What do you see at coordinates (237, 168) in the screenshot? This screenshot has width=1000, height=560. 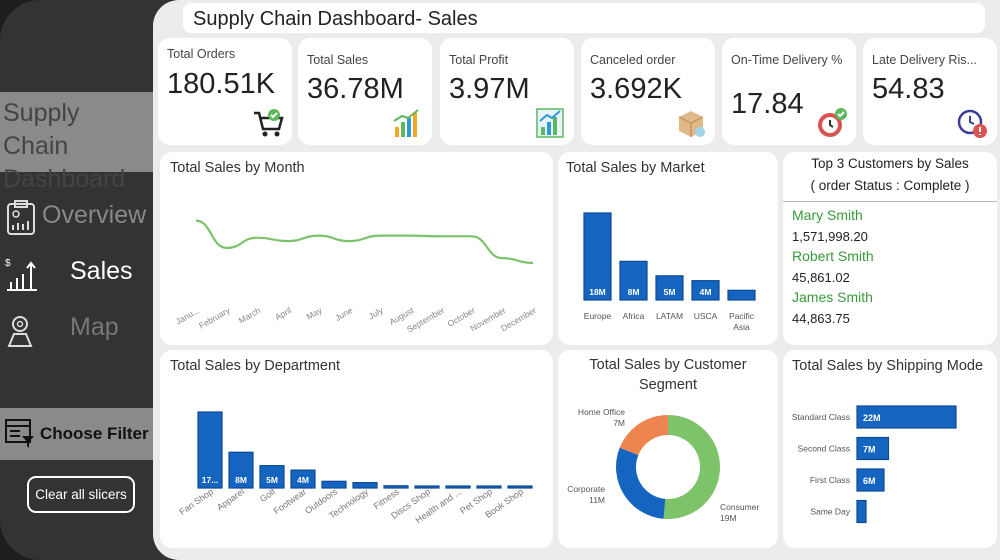 I see `chart-title: Total Sales by Month` at bounding box center [237, 168].